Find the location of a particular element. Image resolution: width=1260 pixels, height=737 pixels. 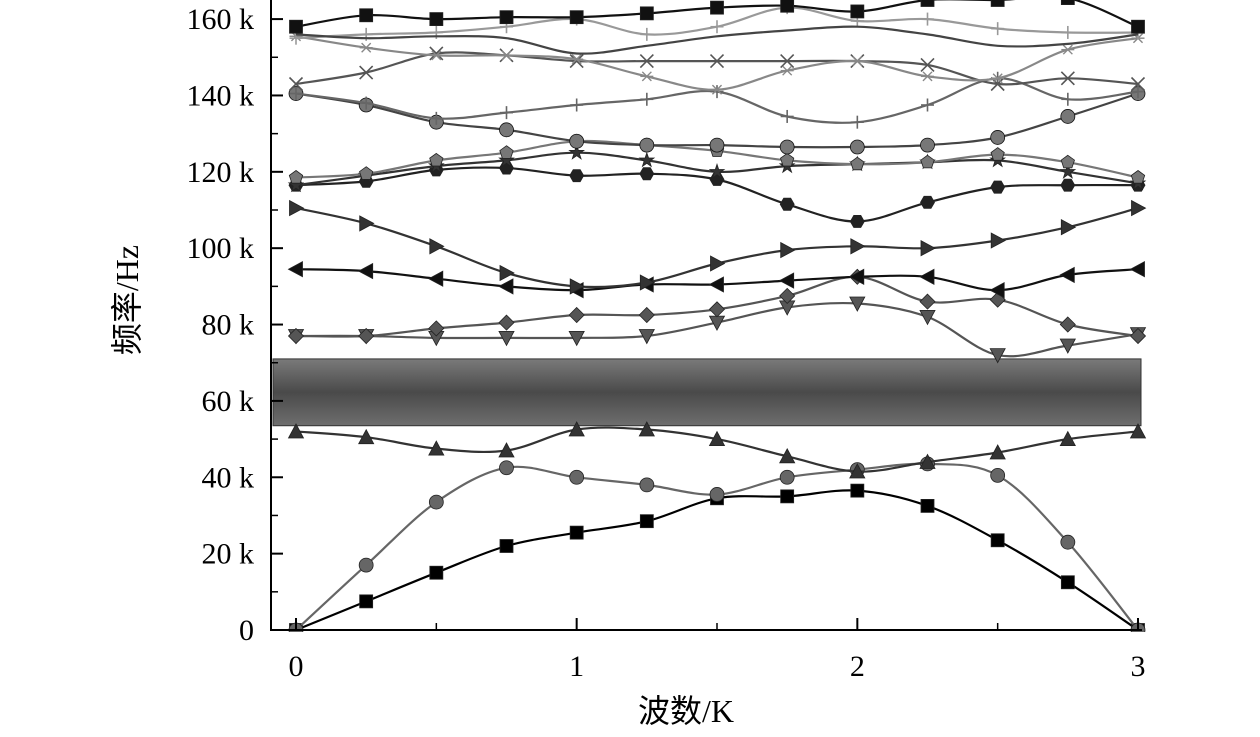

x-axis-label: 波数/K is located at coordinates (686, 711).